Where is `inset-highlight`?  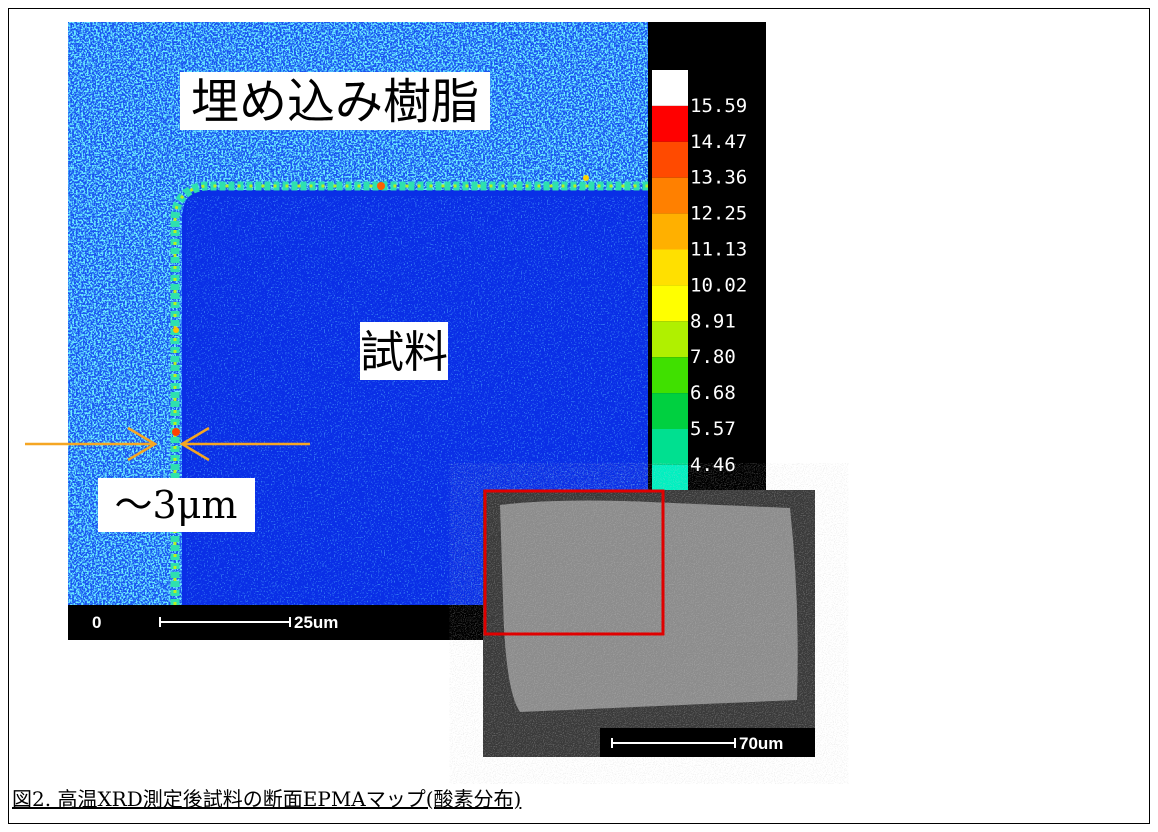 inset-highlight is located at coordinates (574, 562).